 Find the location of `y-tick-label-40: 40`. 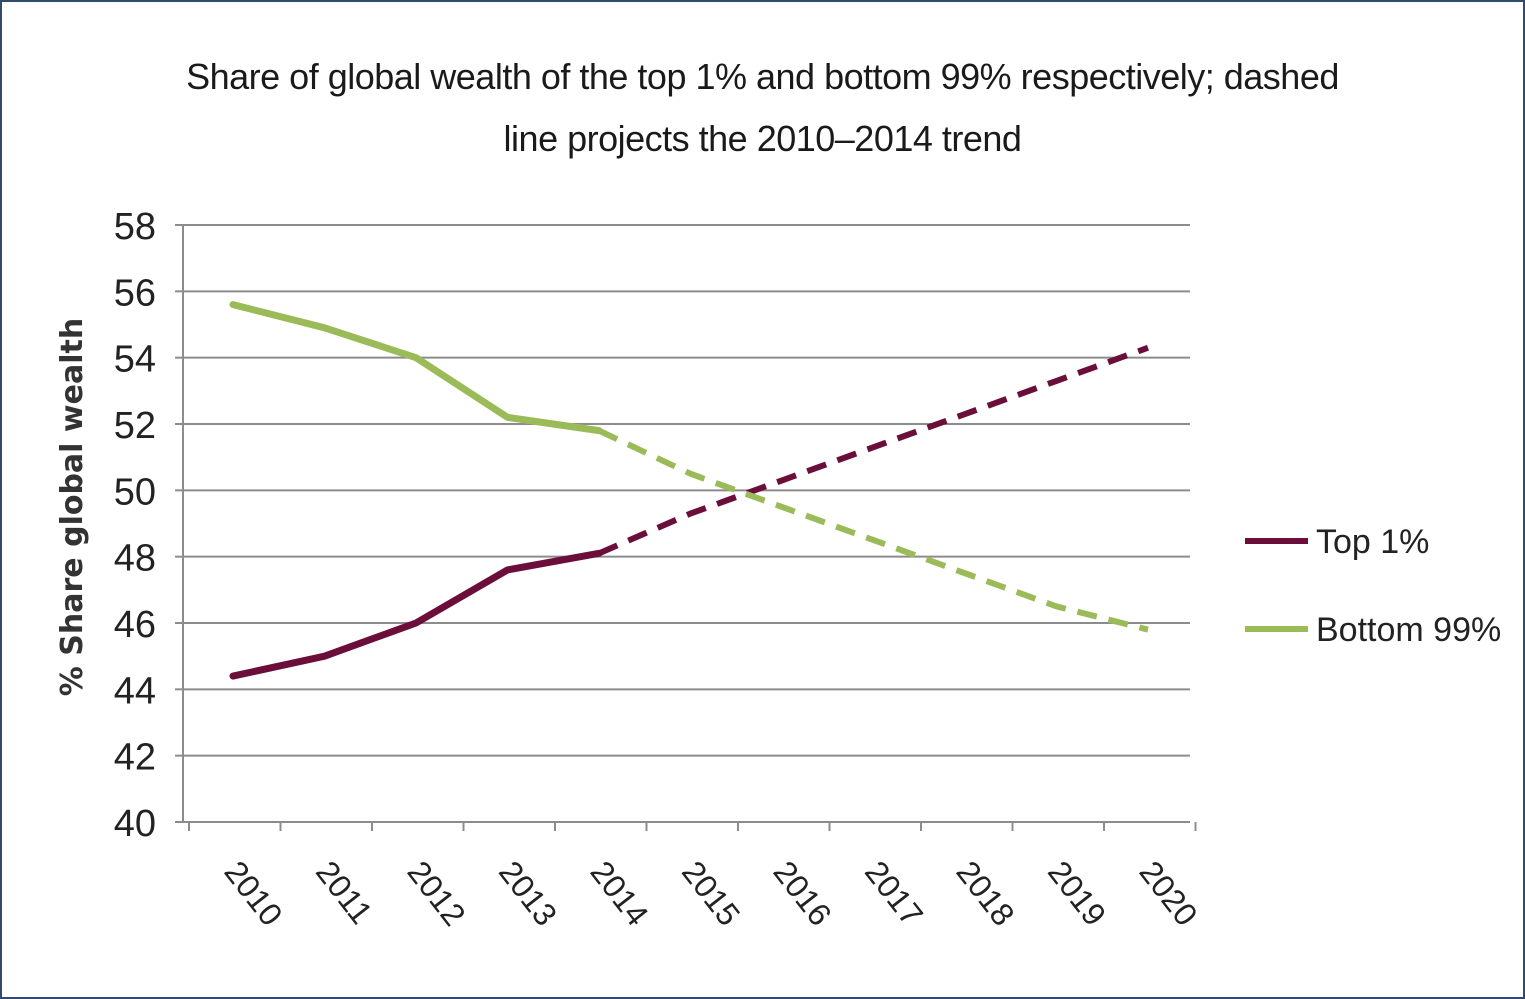

y-tick-label-40: 40 is located at coordinates (135, 824).